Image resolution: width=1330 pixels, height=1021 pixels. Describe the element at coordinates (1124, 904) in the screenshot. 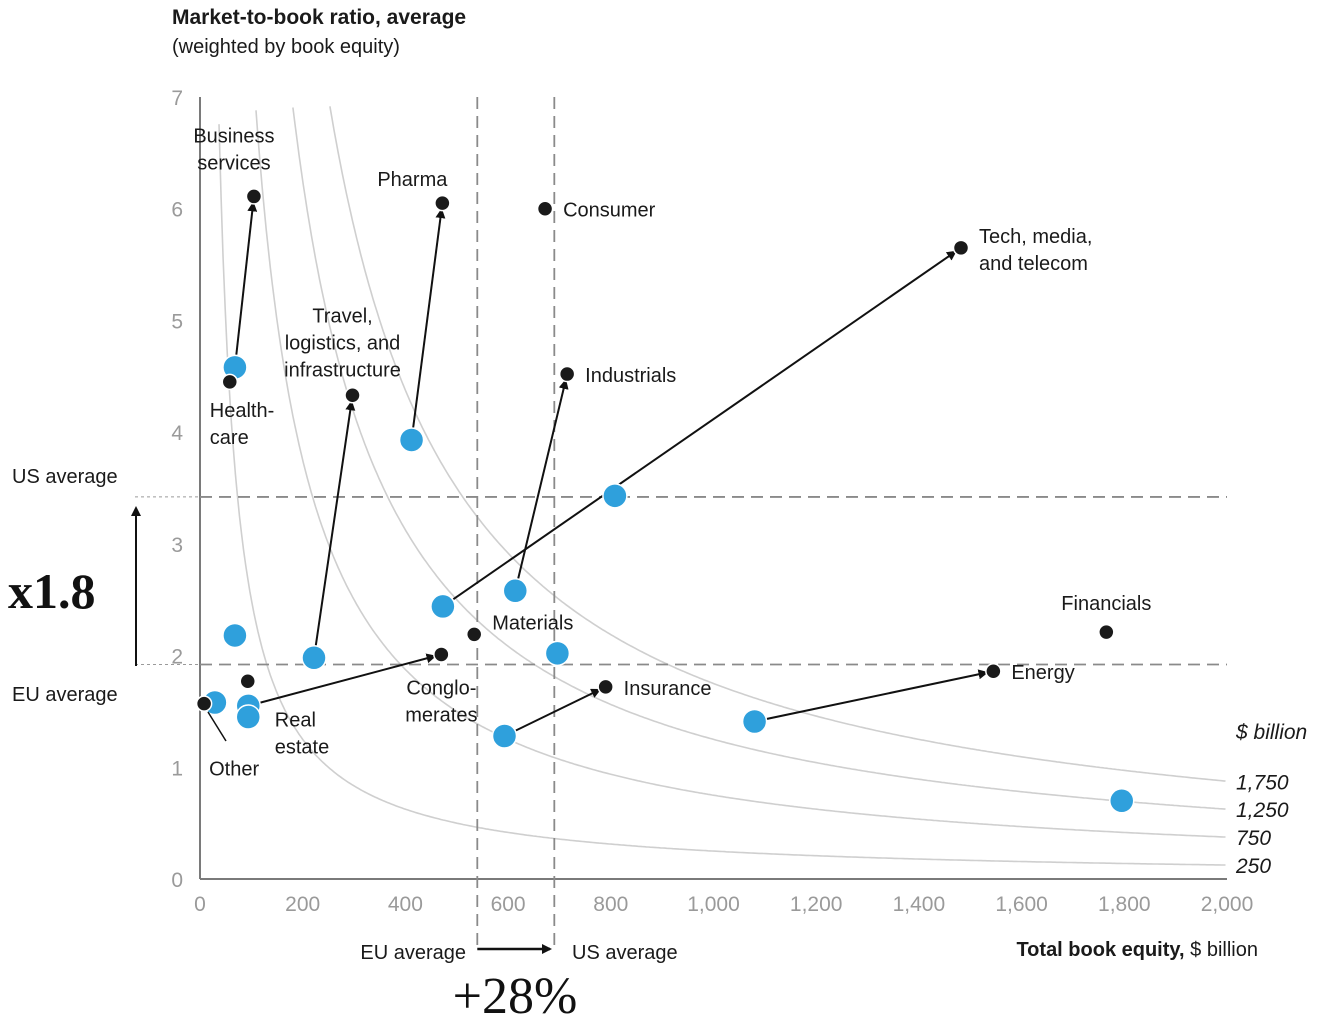

I see `x-tick-label: 1,800` at that location.